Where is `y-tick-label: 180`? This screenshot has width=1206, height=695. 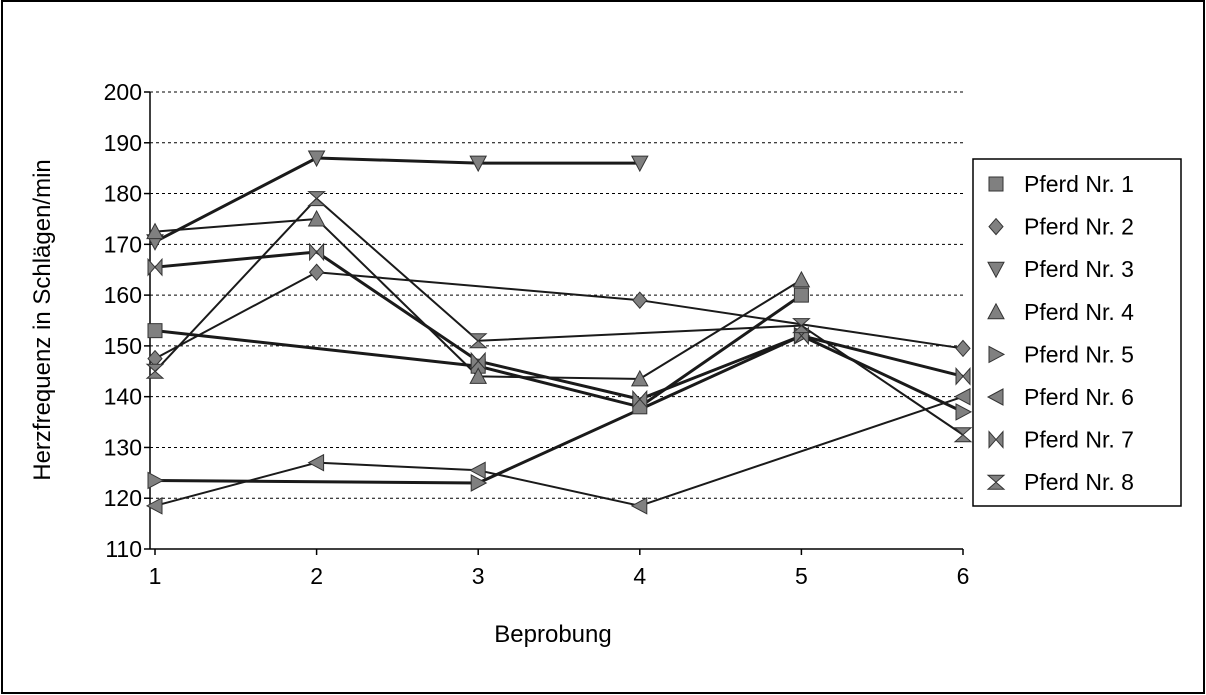
y-tick-label: 180 is located at coordinates (123, 194).